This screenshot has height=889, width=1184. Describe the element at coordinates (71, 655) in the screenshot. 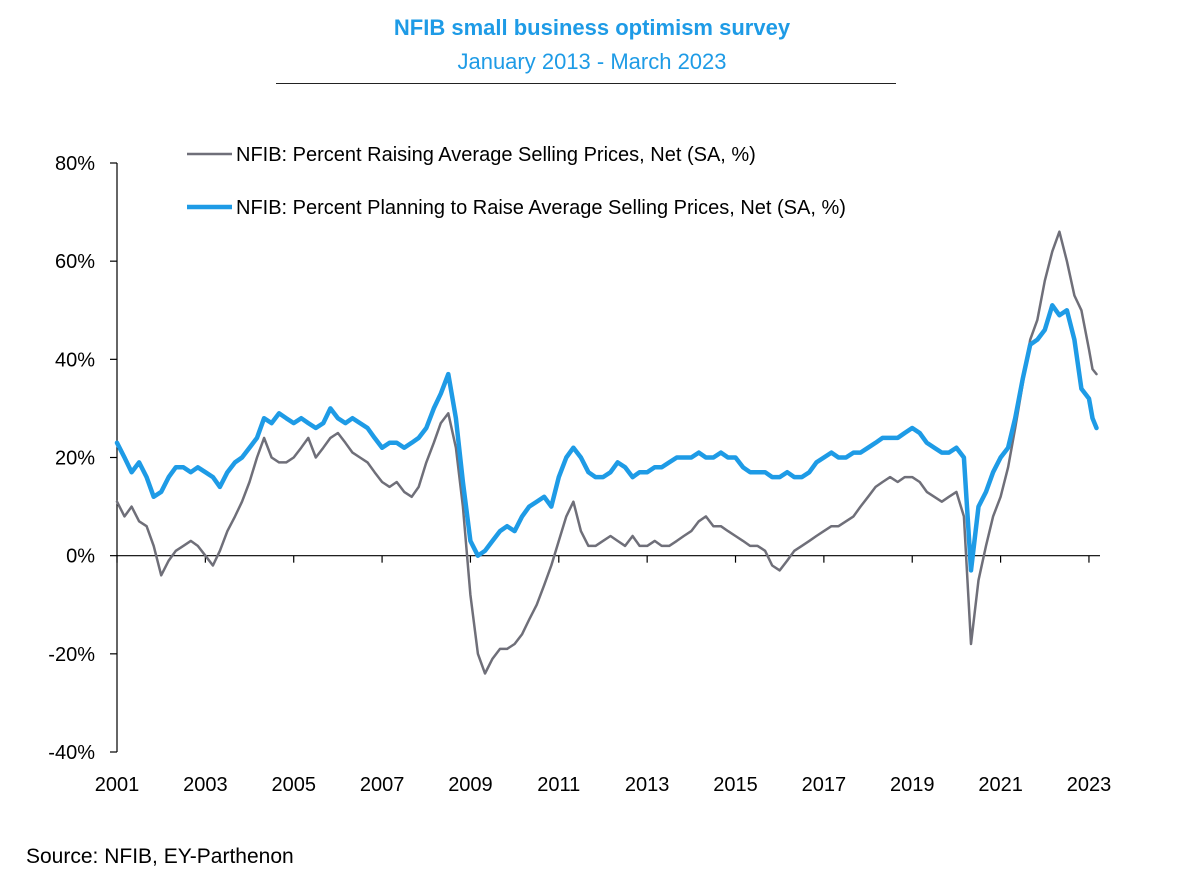

I see `y-tick-label: -20%` at that location.